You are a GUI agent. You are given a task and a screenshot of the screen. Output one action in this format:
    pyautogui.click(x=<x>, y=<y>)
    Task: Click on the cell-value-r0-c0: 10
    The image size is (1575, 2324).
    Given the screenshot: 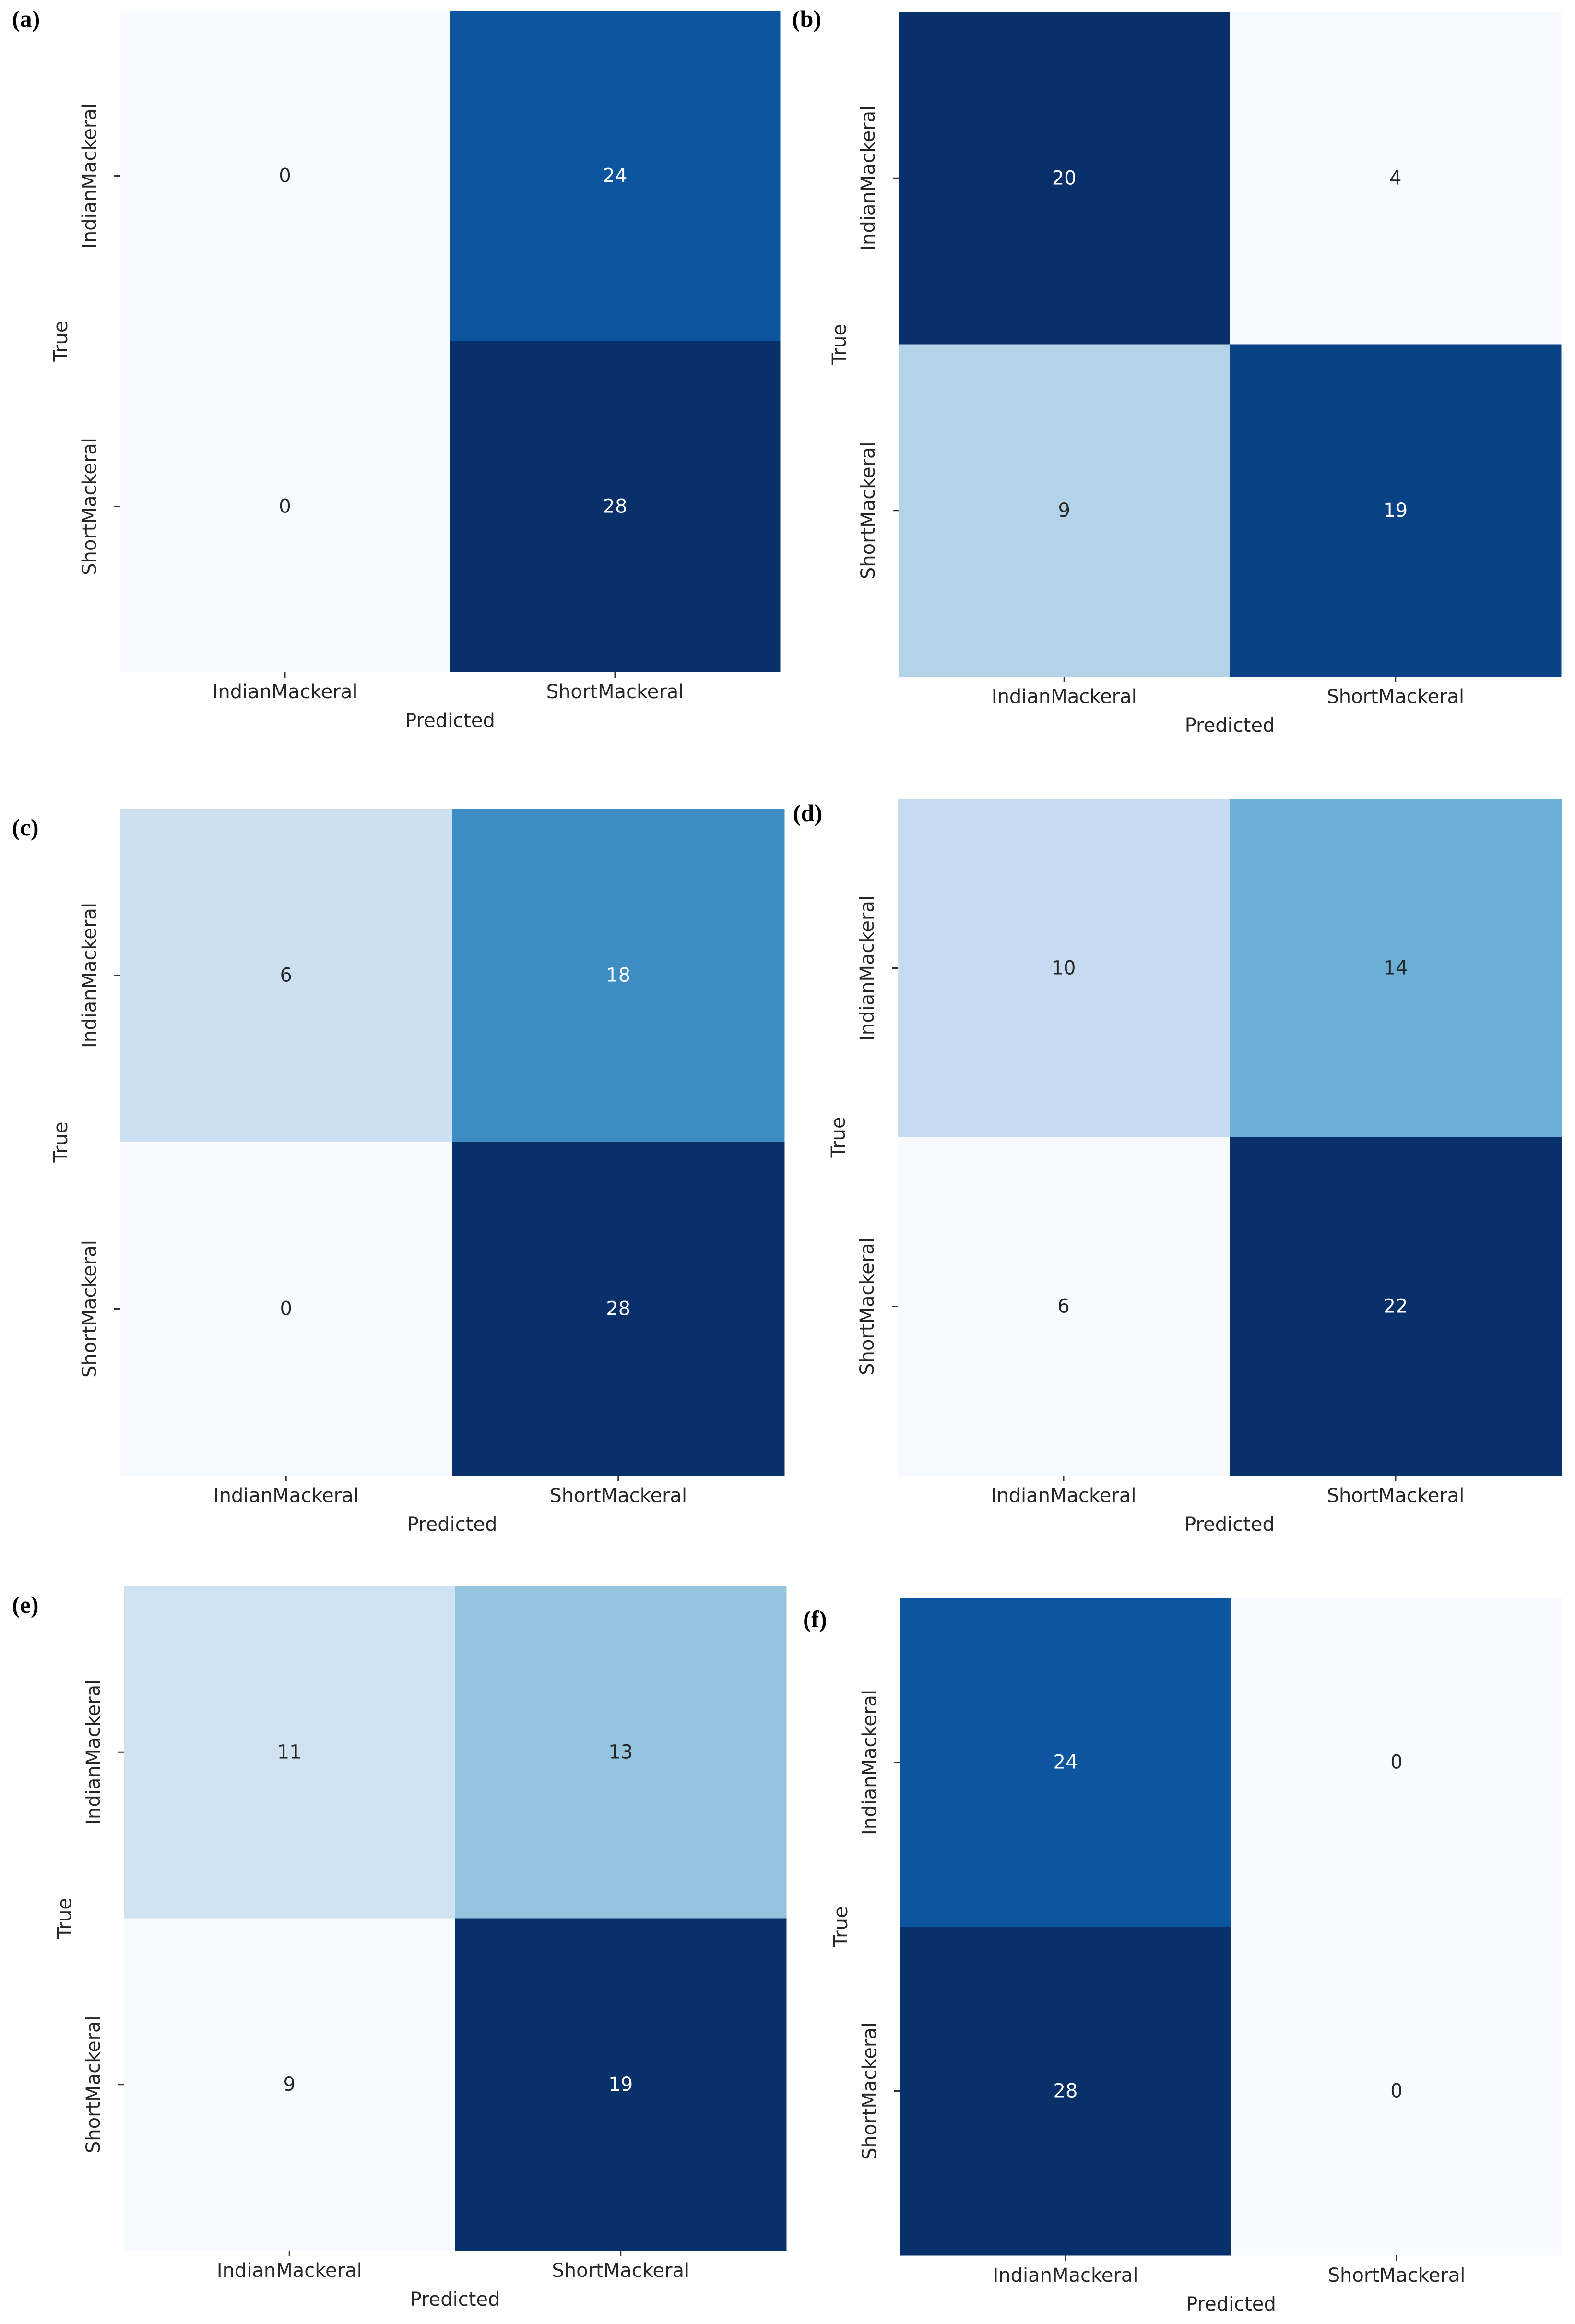 What is the action you would take?
    pyautogui.click(x=1064, y=968)
    